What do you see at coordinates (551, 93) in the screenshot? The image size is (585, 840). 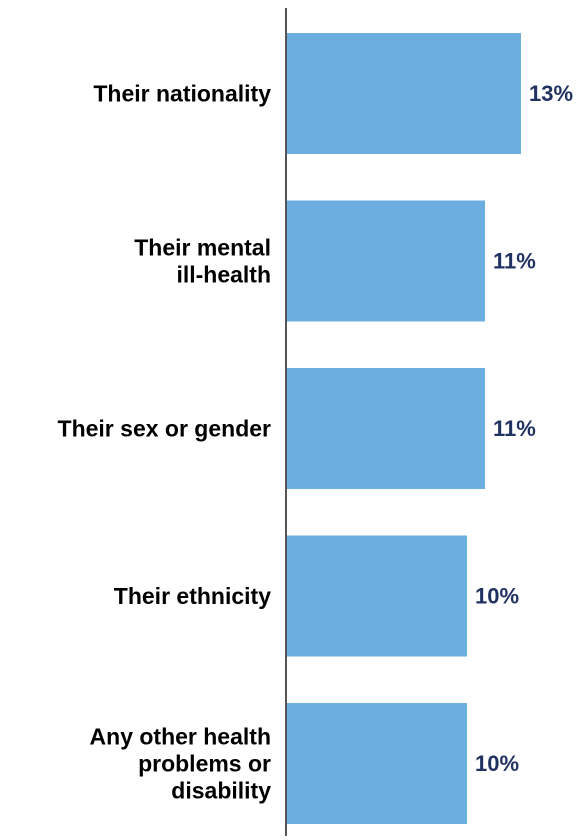 I see `data-label: 13%` at bounding box center [551, 93].